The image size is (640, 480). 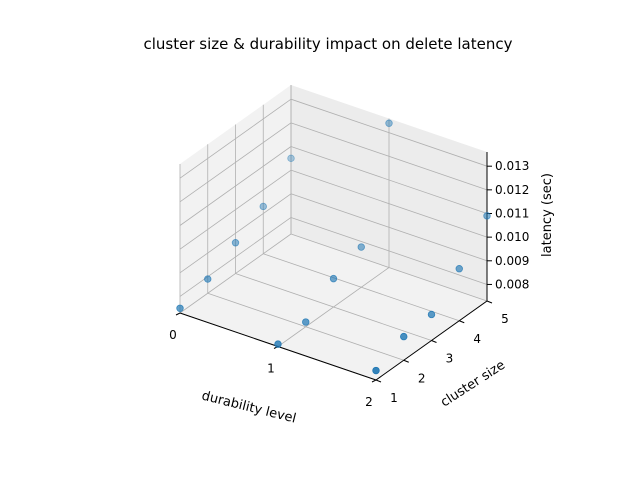 What do you see at coordinates (512, 237) in the screenshot?
I see `z-tick-label: 0.010` at bounding box center [512, 237].